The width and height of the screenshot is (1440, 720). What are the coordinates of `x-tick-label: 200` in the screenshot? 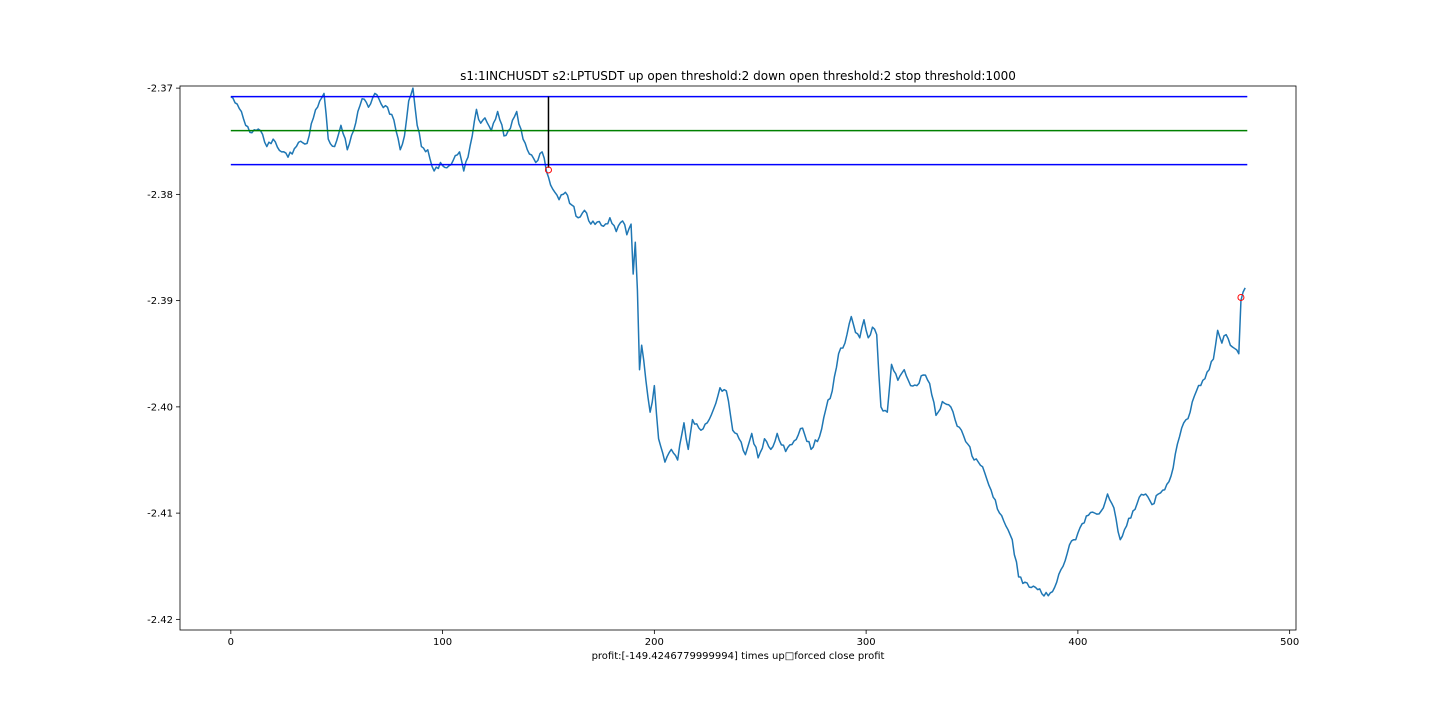 It's located at (654, 642).